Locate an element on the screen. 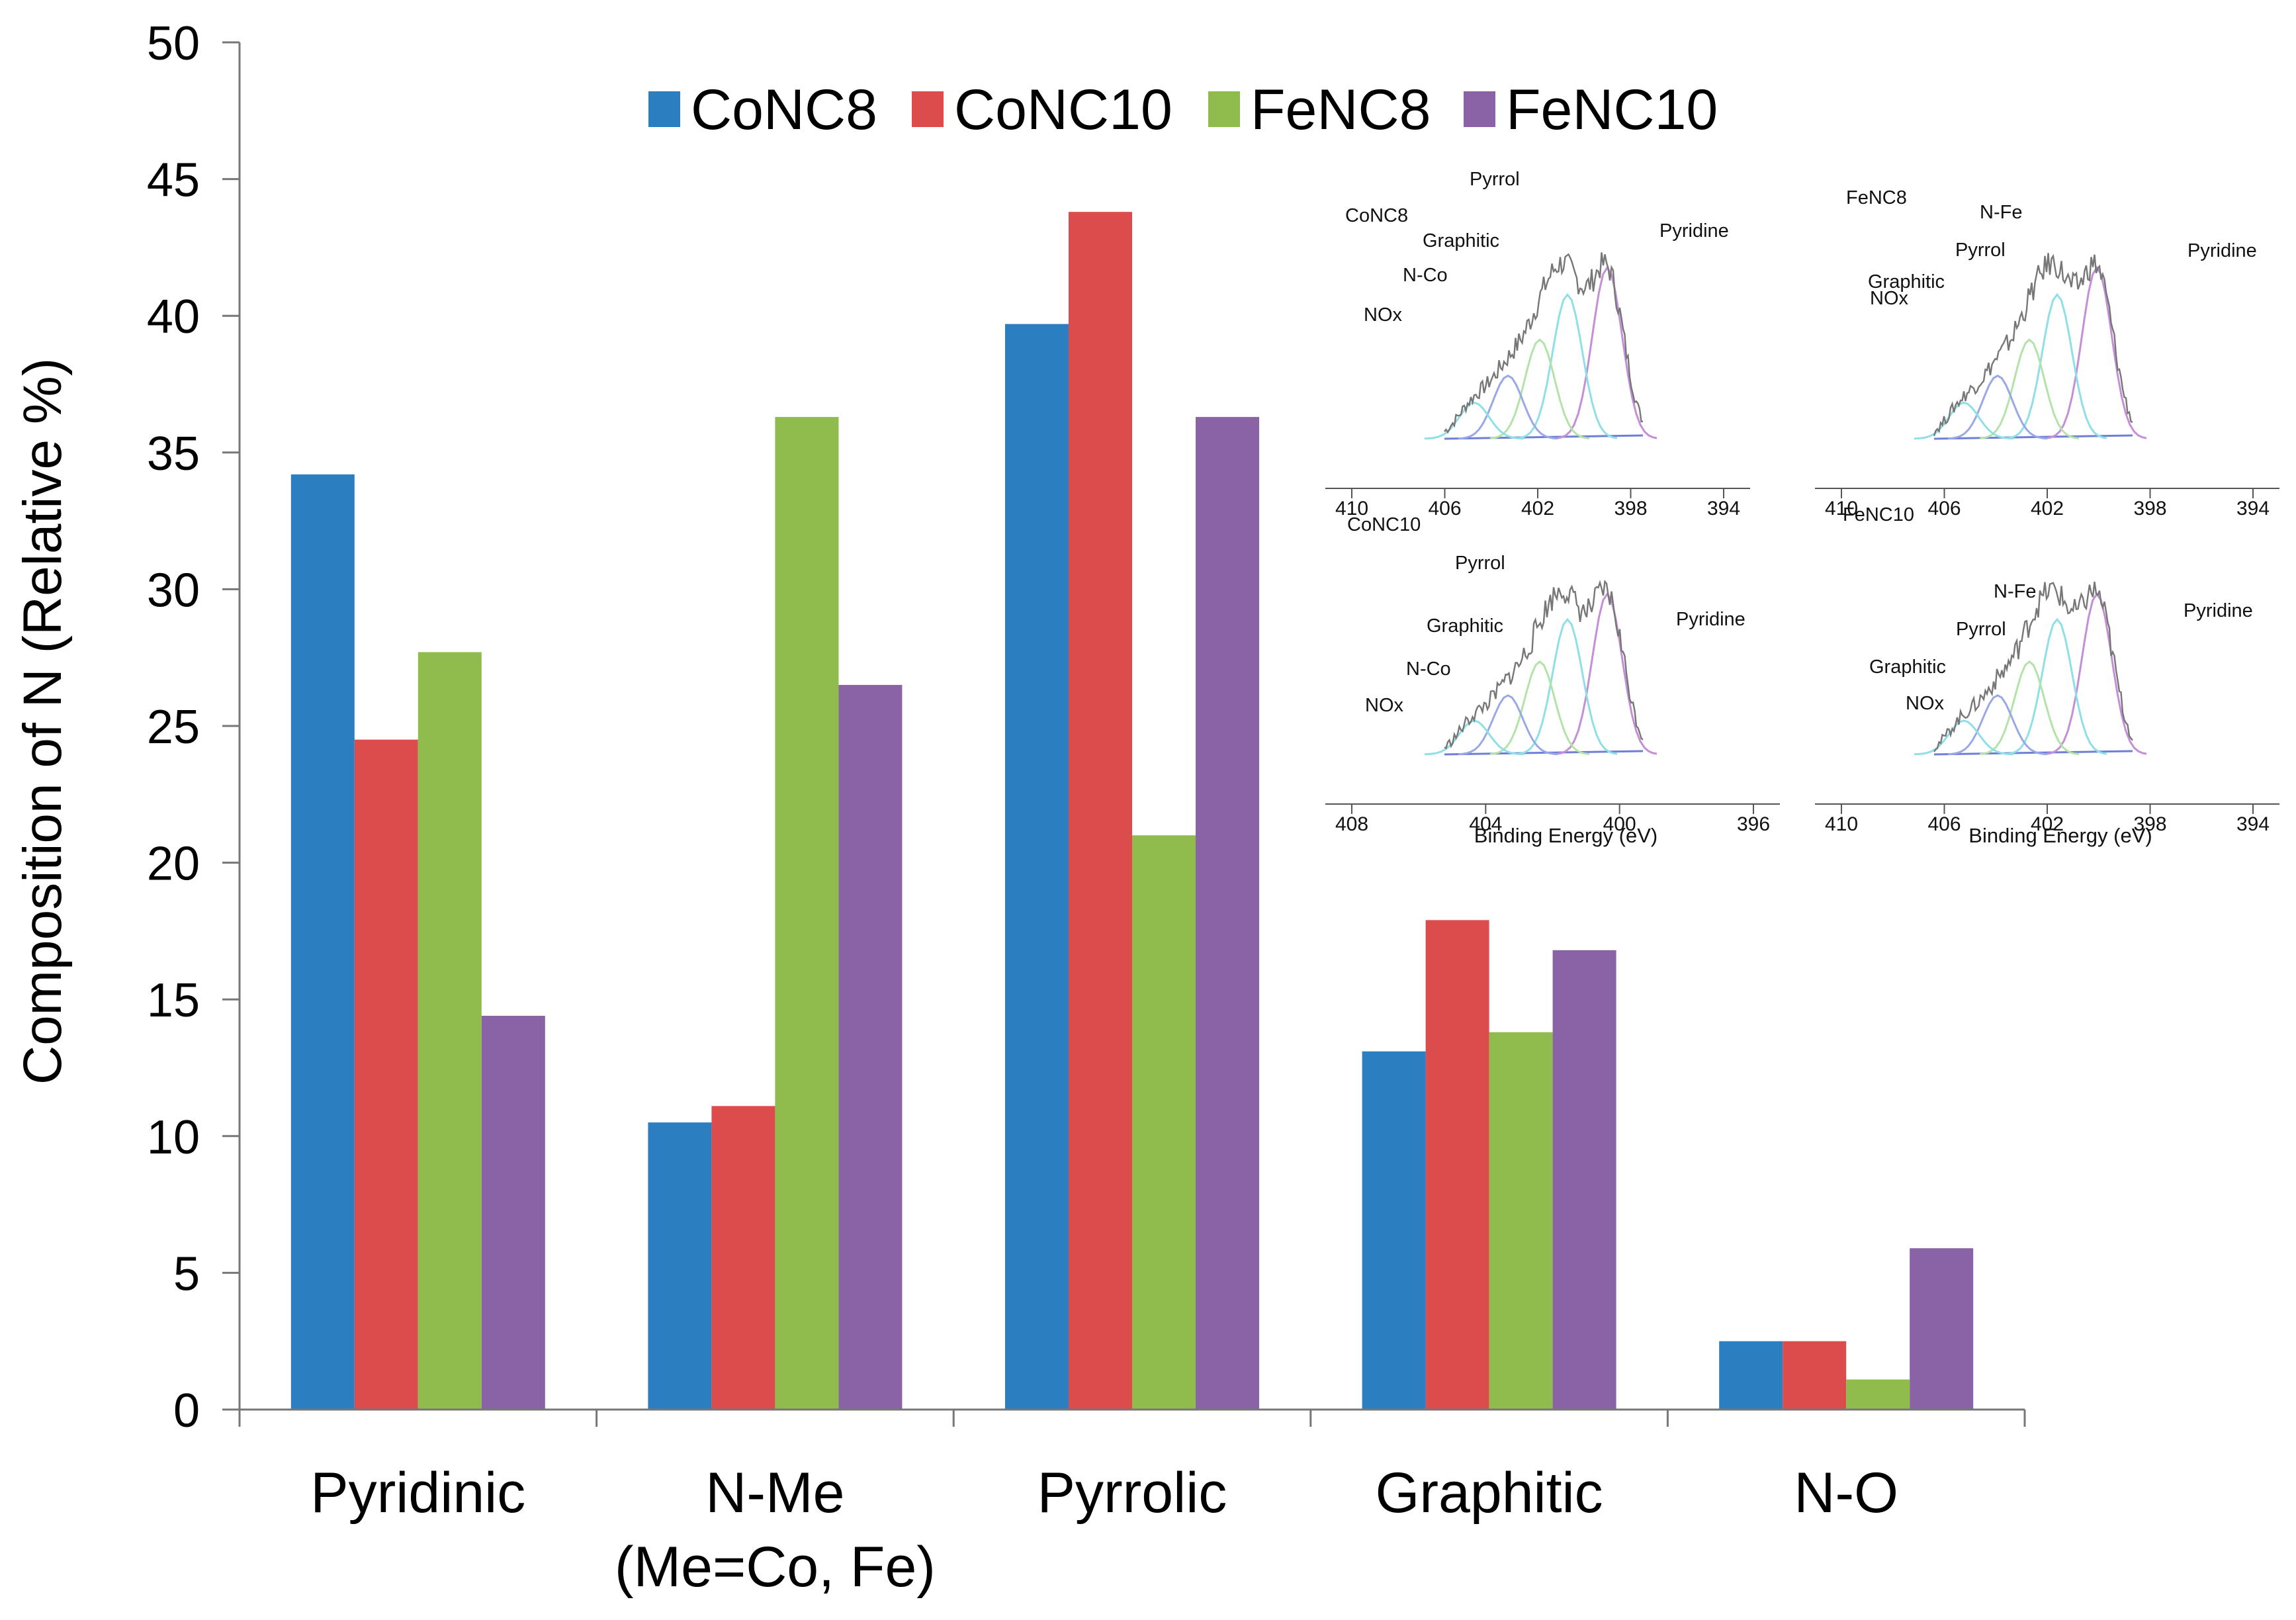 The width and height of the screenshot is (2296, 1620). y-axis-title: Composition of N (Relative %) is located at coordinates (43, 721).